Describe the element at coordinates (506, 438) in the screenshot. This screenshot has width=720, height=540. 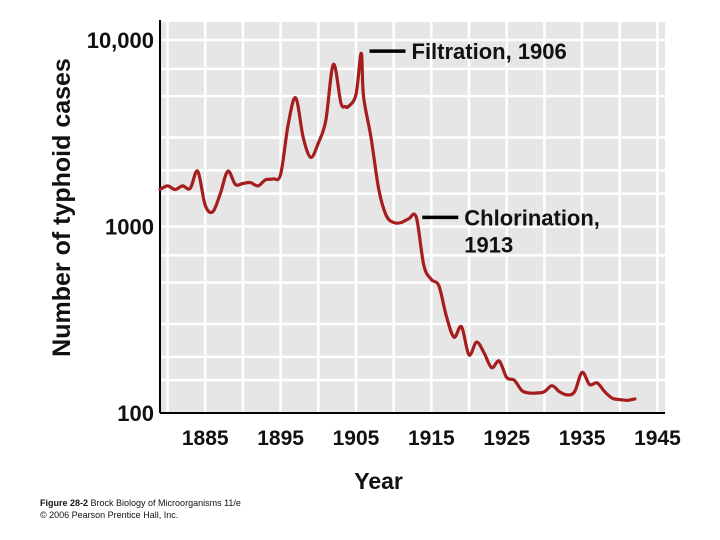
I see `x-tick-label: 1925` at that location.